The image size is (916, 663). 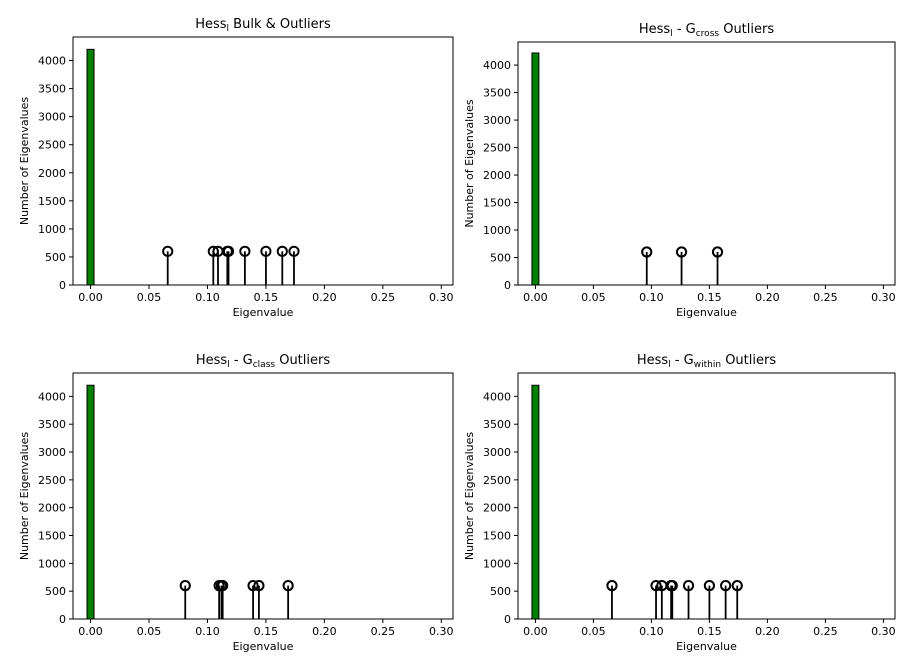 What do you see at coordinates (706, 30) in the screenshot?
I see `chart-title: Hessl - Gcross Outliers` at bounding box center [706, 30].